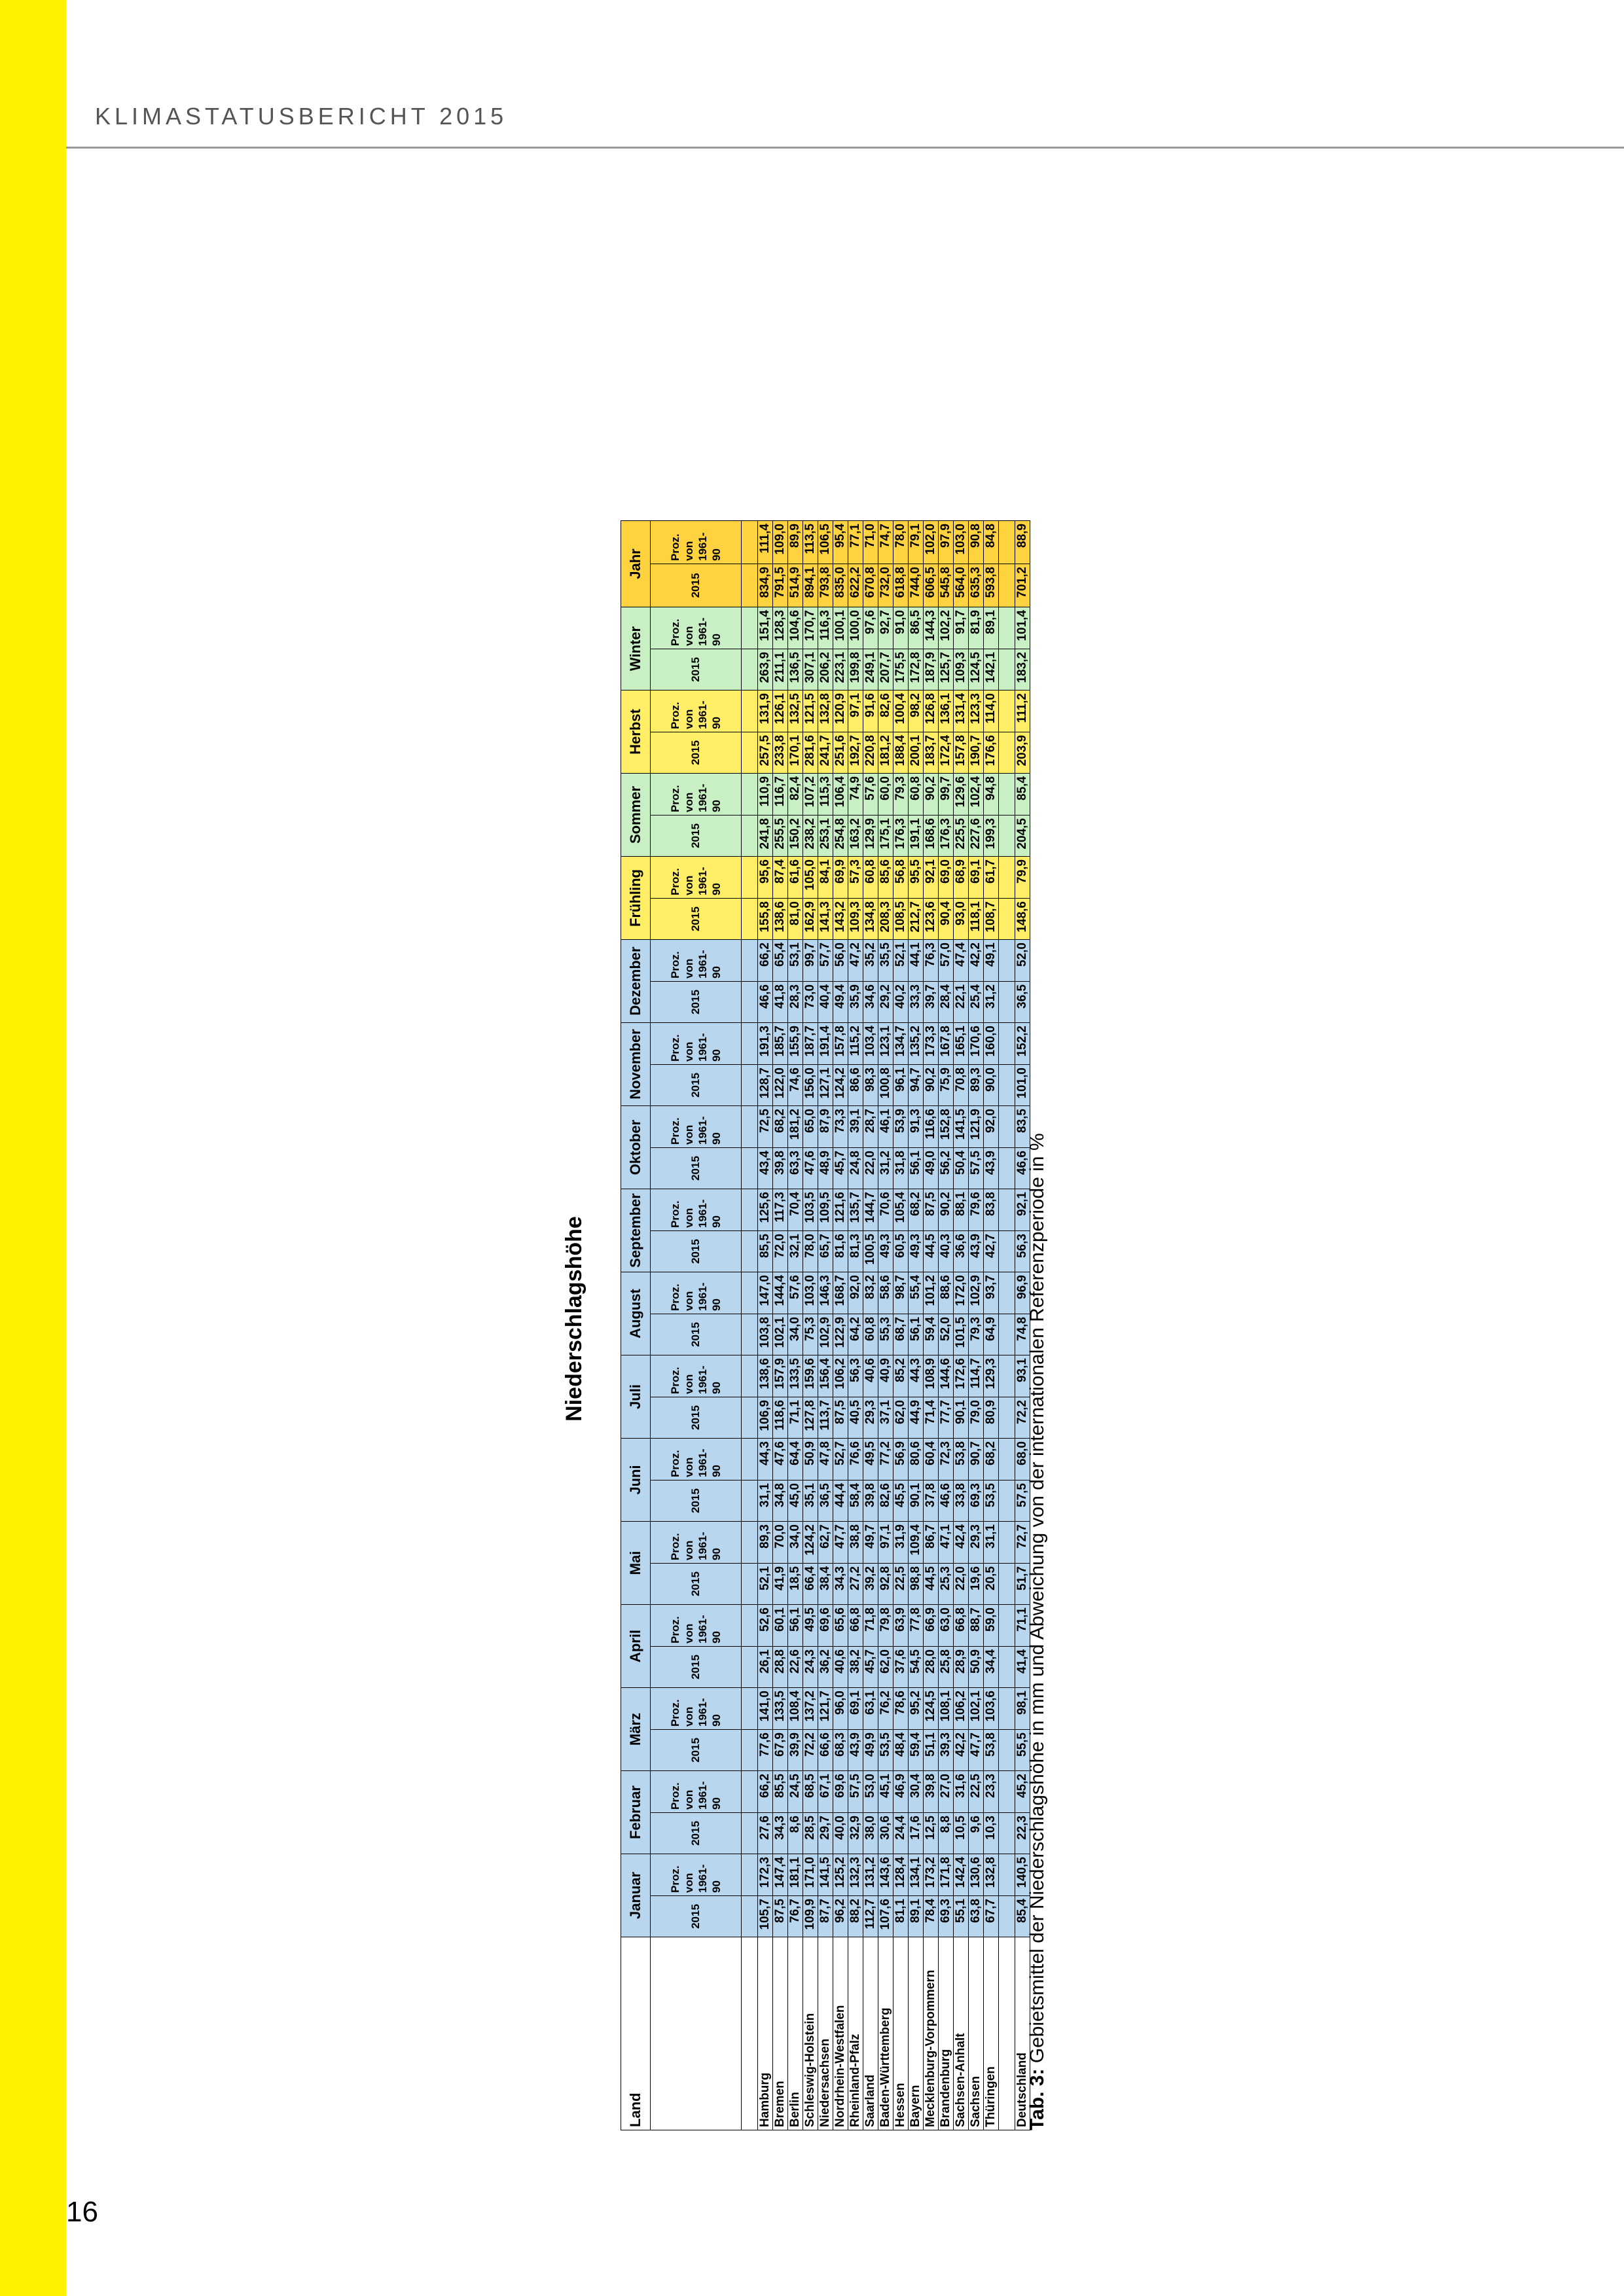 The width and height of the screenshot is (1624, 2296). Describe the element at coordinates (810, 1750) in the screenshot. I see `value-cell: 72,2` at that location.